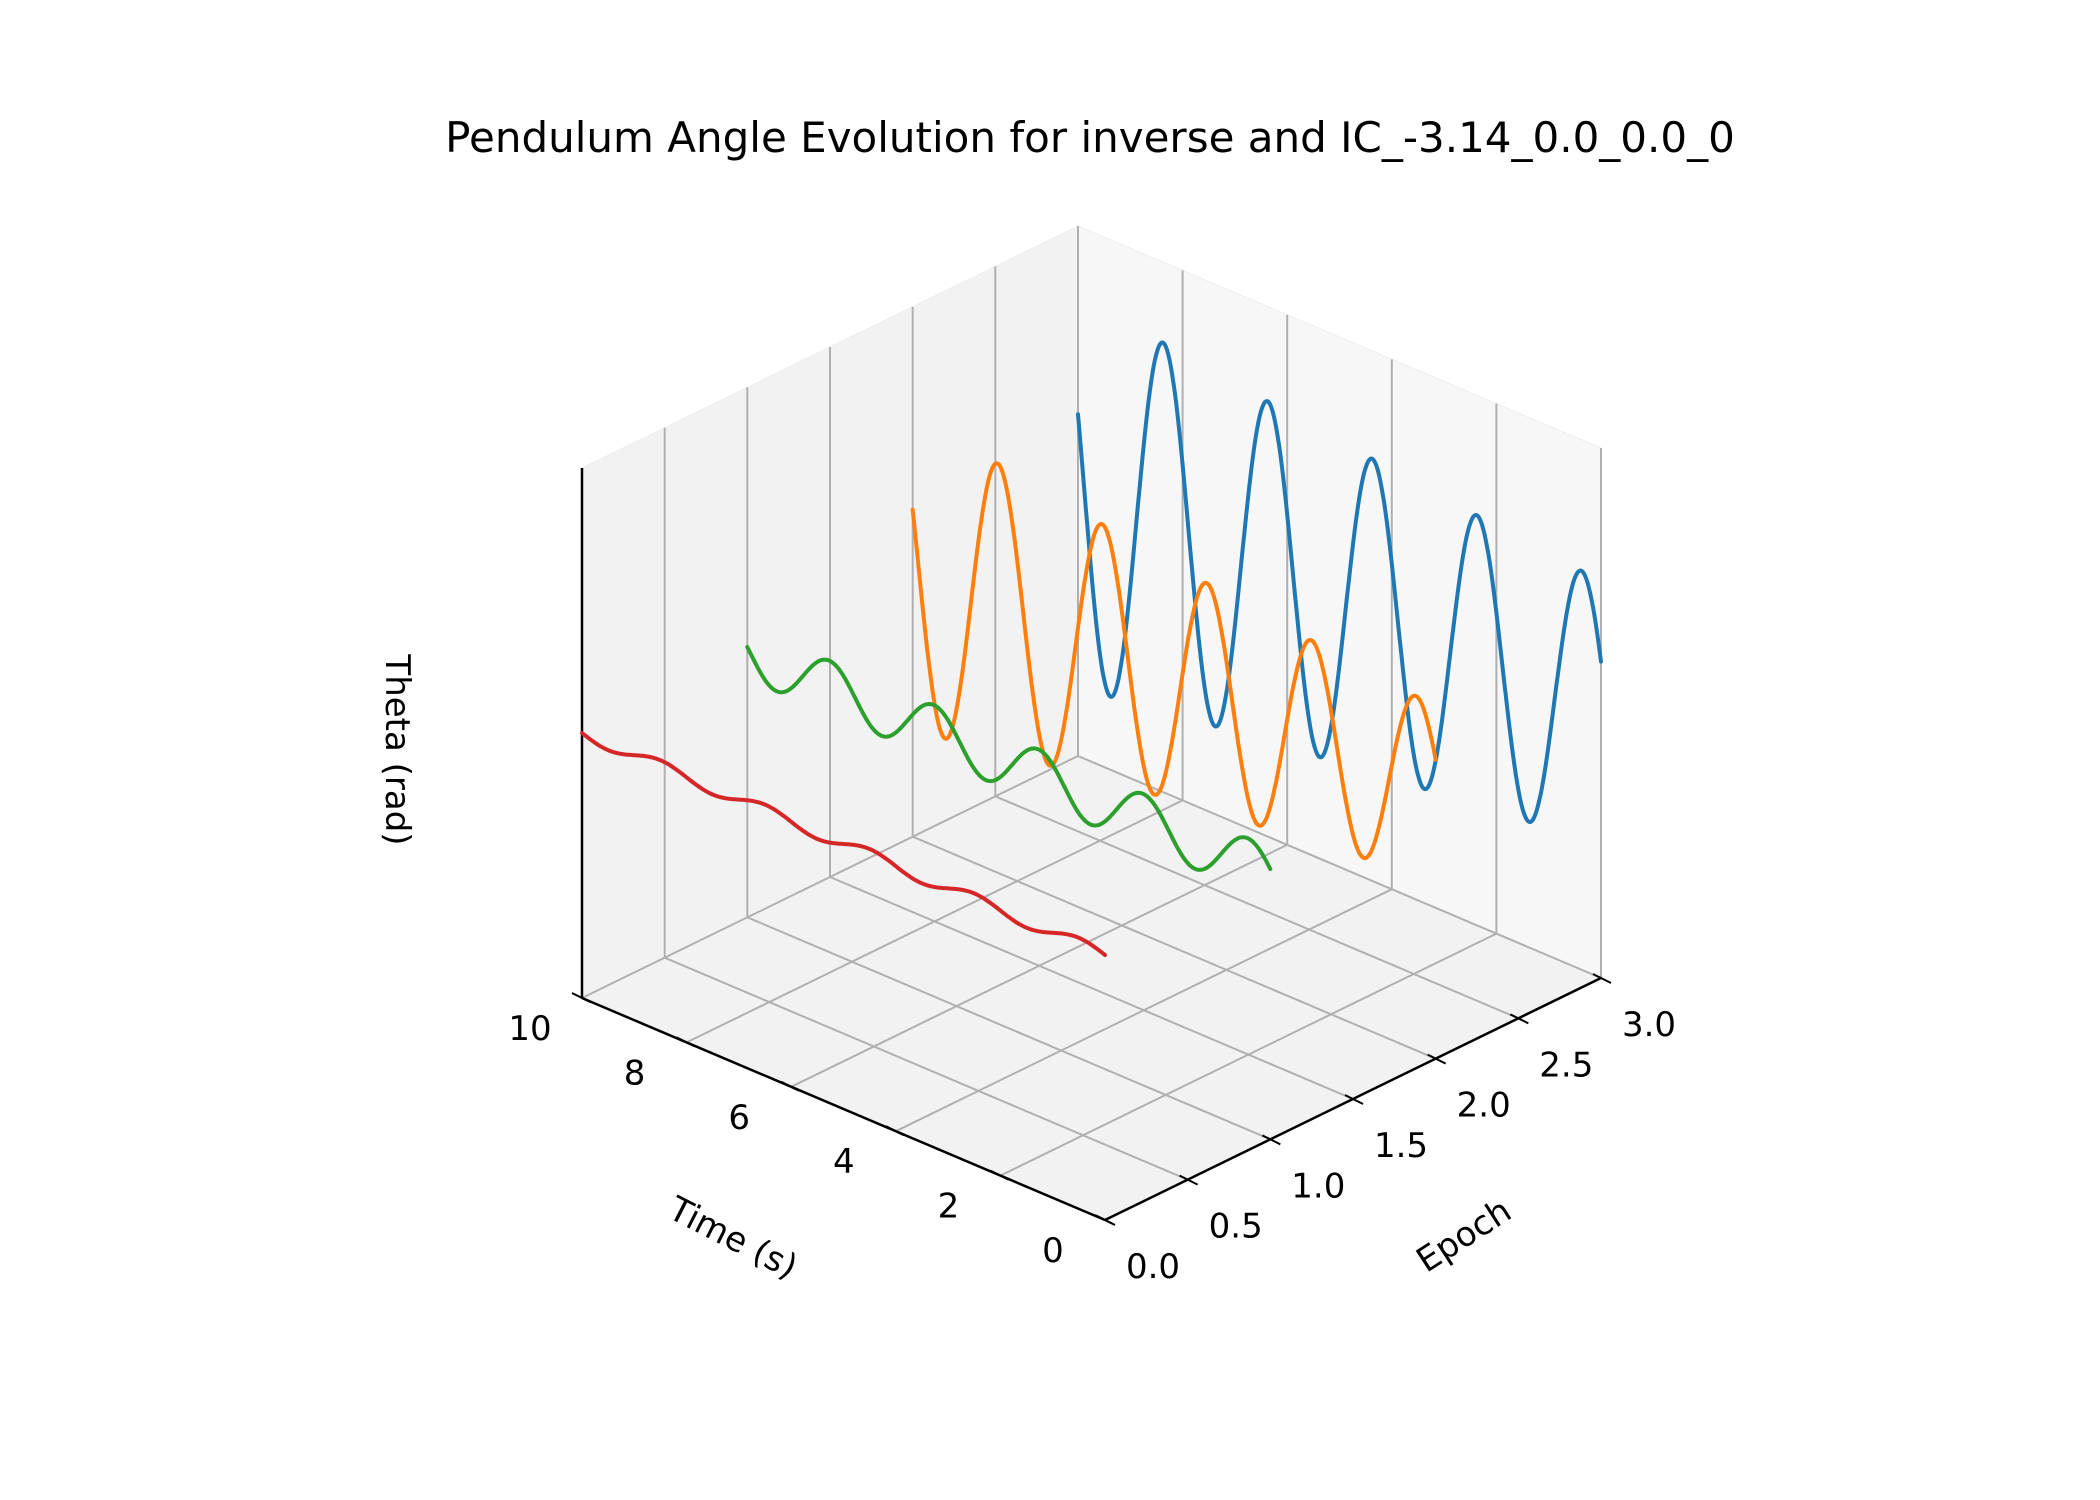 The image size is (2100, 1500). Describe the element at coordinates (1236, 1227) in the screenshot. I see `epoch-tick-label: 0.5` at that location.